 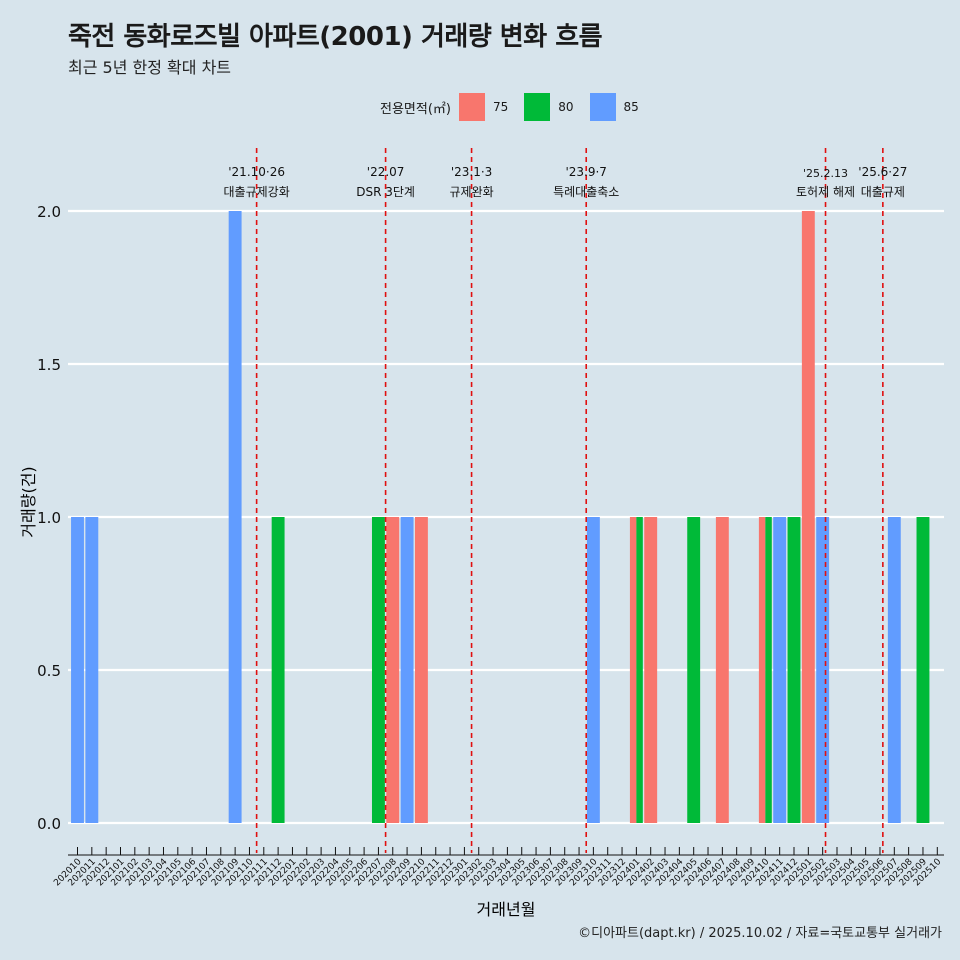 What do you see at coordinates (619, 107) in the screenshot?
I see `legend-item-85: 85` at bounding box center [619, 107].